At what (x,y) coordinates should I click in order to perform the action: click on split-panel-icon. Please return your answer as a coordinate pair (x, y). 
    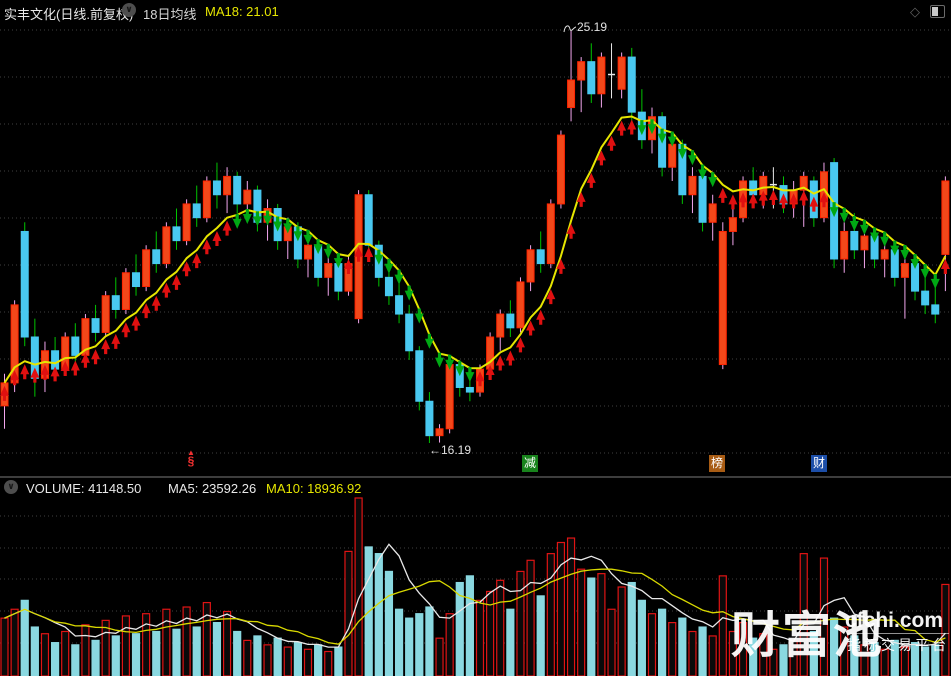
    Looking at the image, I should click on (937, 11).